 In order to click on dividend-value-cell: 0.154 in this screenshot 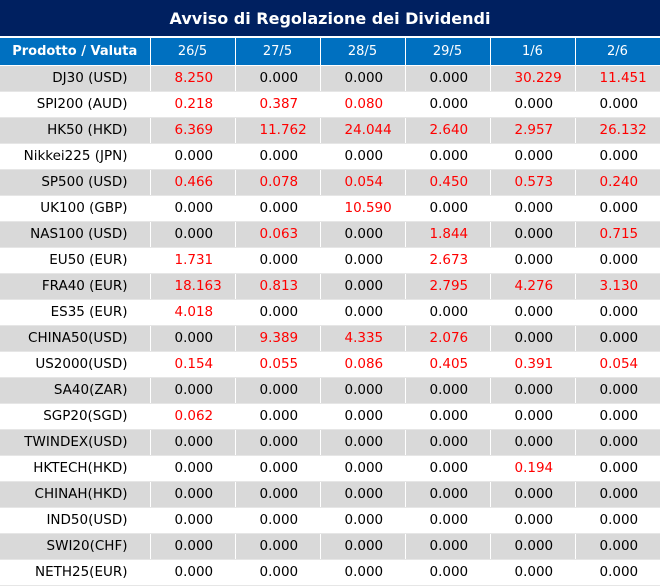, I will do `click(193, 364)`.